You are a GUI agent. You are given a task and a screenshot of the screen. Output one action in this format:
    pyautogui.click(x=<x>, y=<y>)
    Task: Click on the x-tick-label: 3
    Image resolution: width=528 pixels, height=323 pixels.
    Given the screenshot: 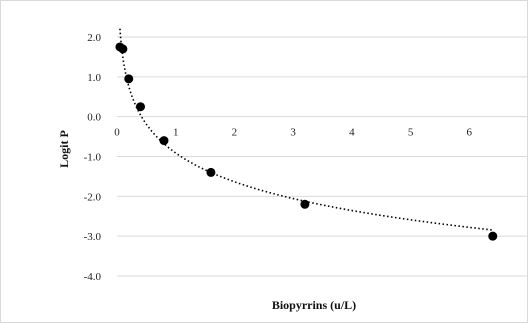 What is the action you would take?
    pyautogui.click(x=293, y=133)
    